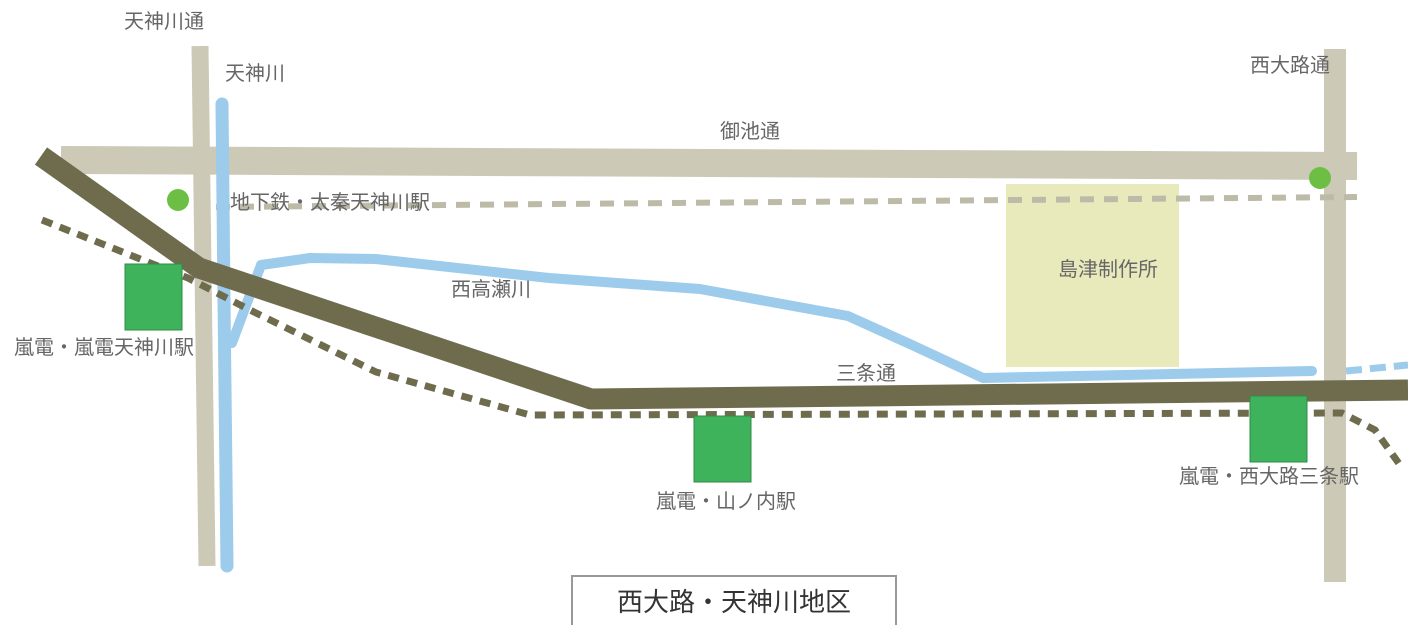 The height and width of the screenshot is (629, 1408). What do you see at coordinates (330, 202) in the screenshot?
I see `label-subway-station: 地下鉄・太秦天神川駅` at bounding box center [330, 202].